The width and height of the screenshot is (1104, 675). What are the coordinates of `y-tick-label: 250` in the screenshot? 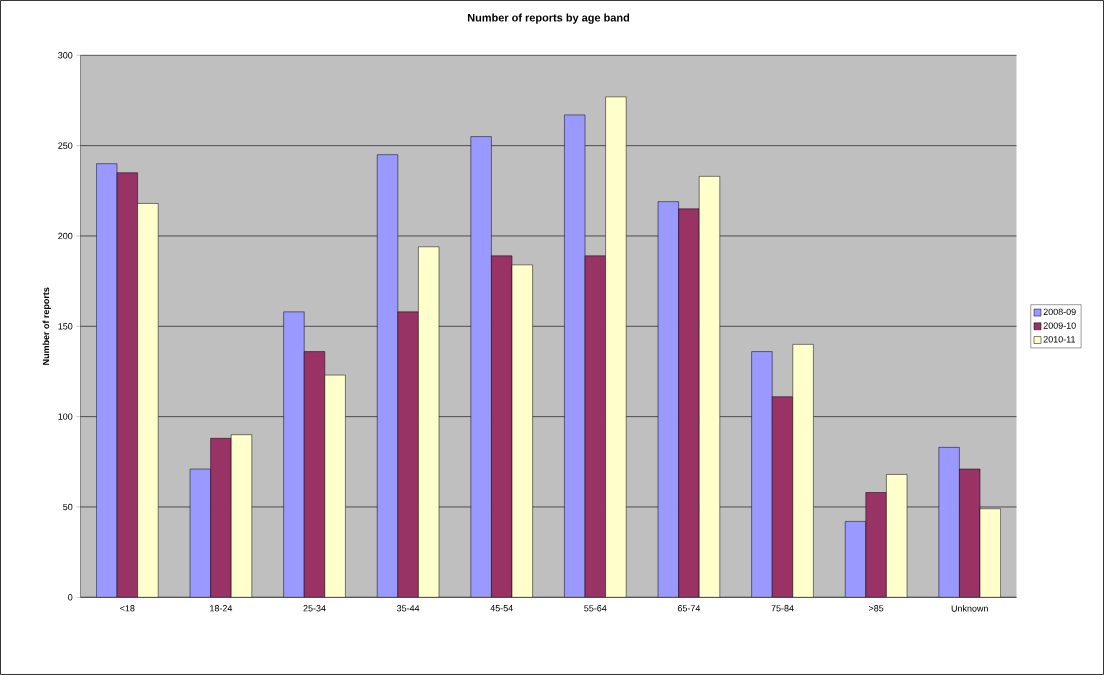 It's located at (65, 145).